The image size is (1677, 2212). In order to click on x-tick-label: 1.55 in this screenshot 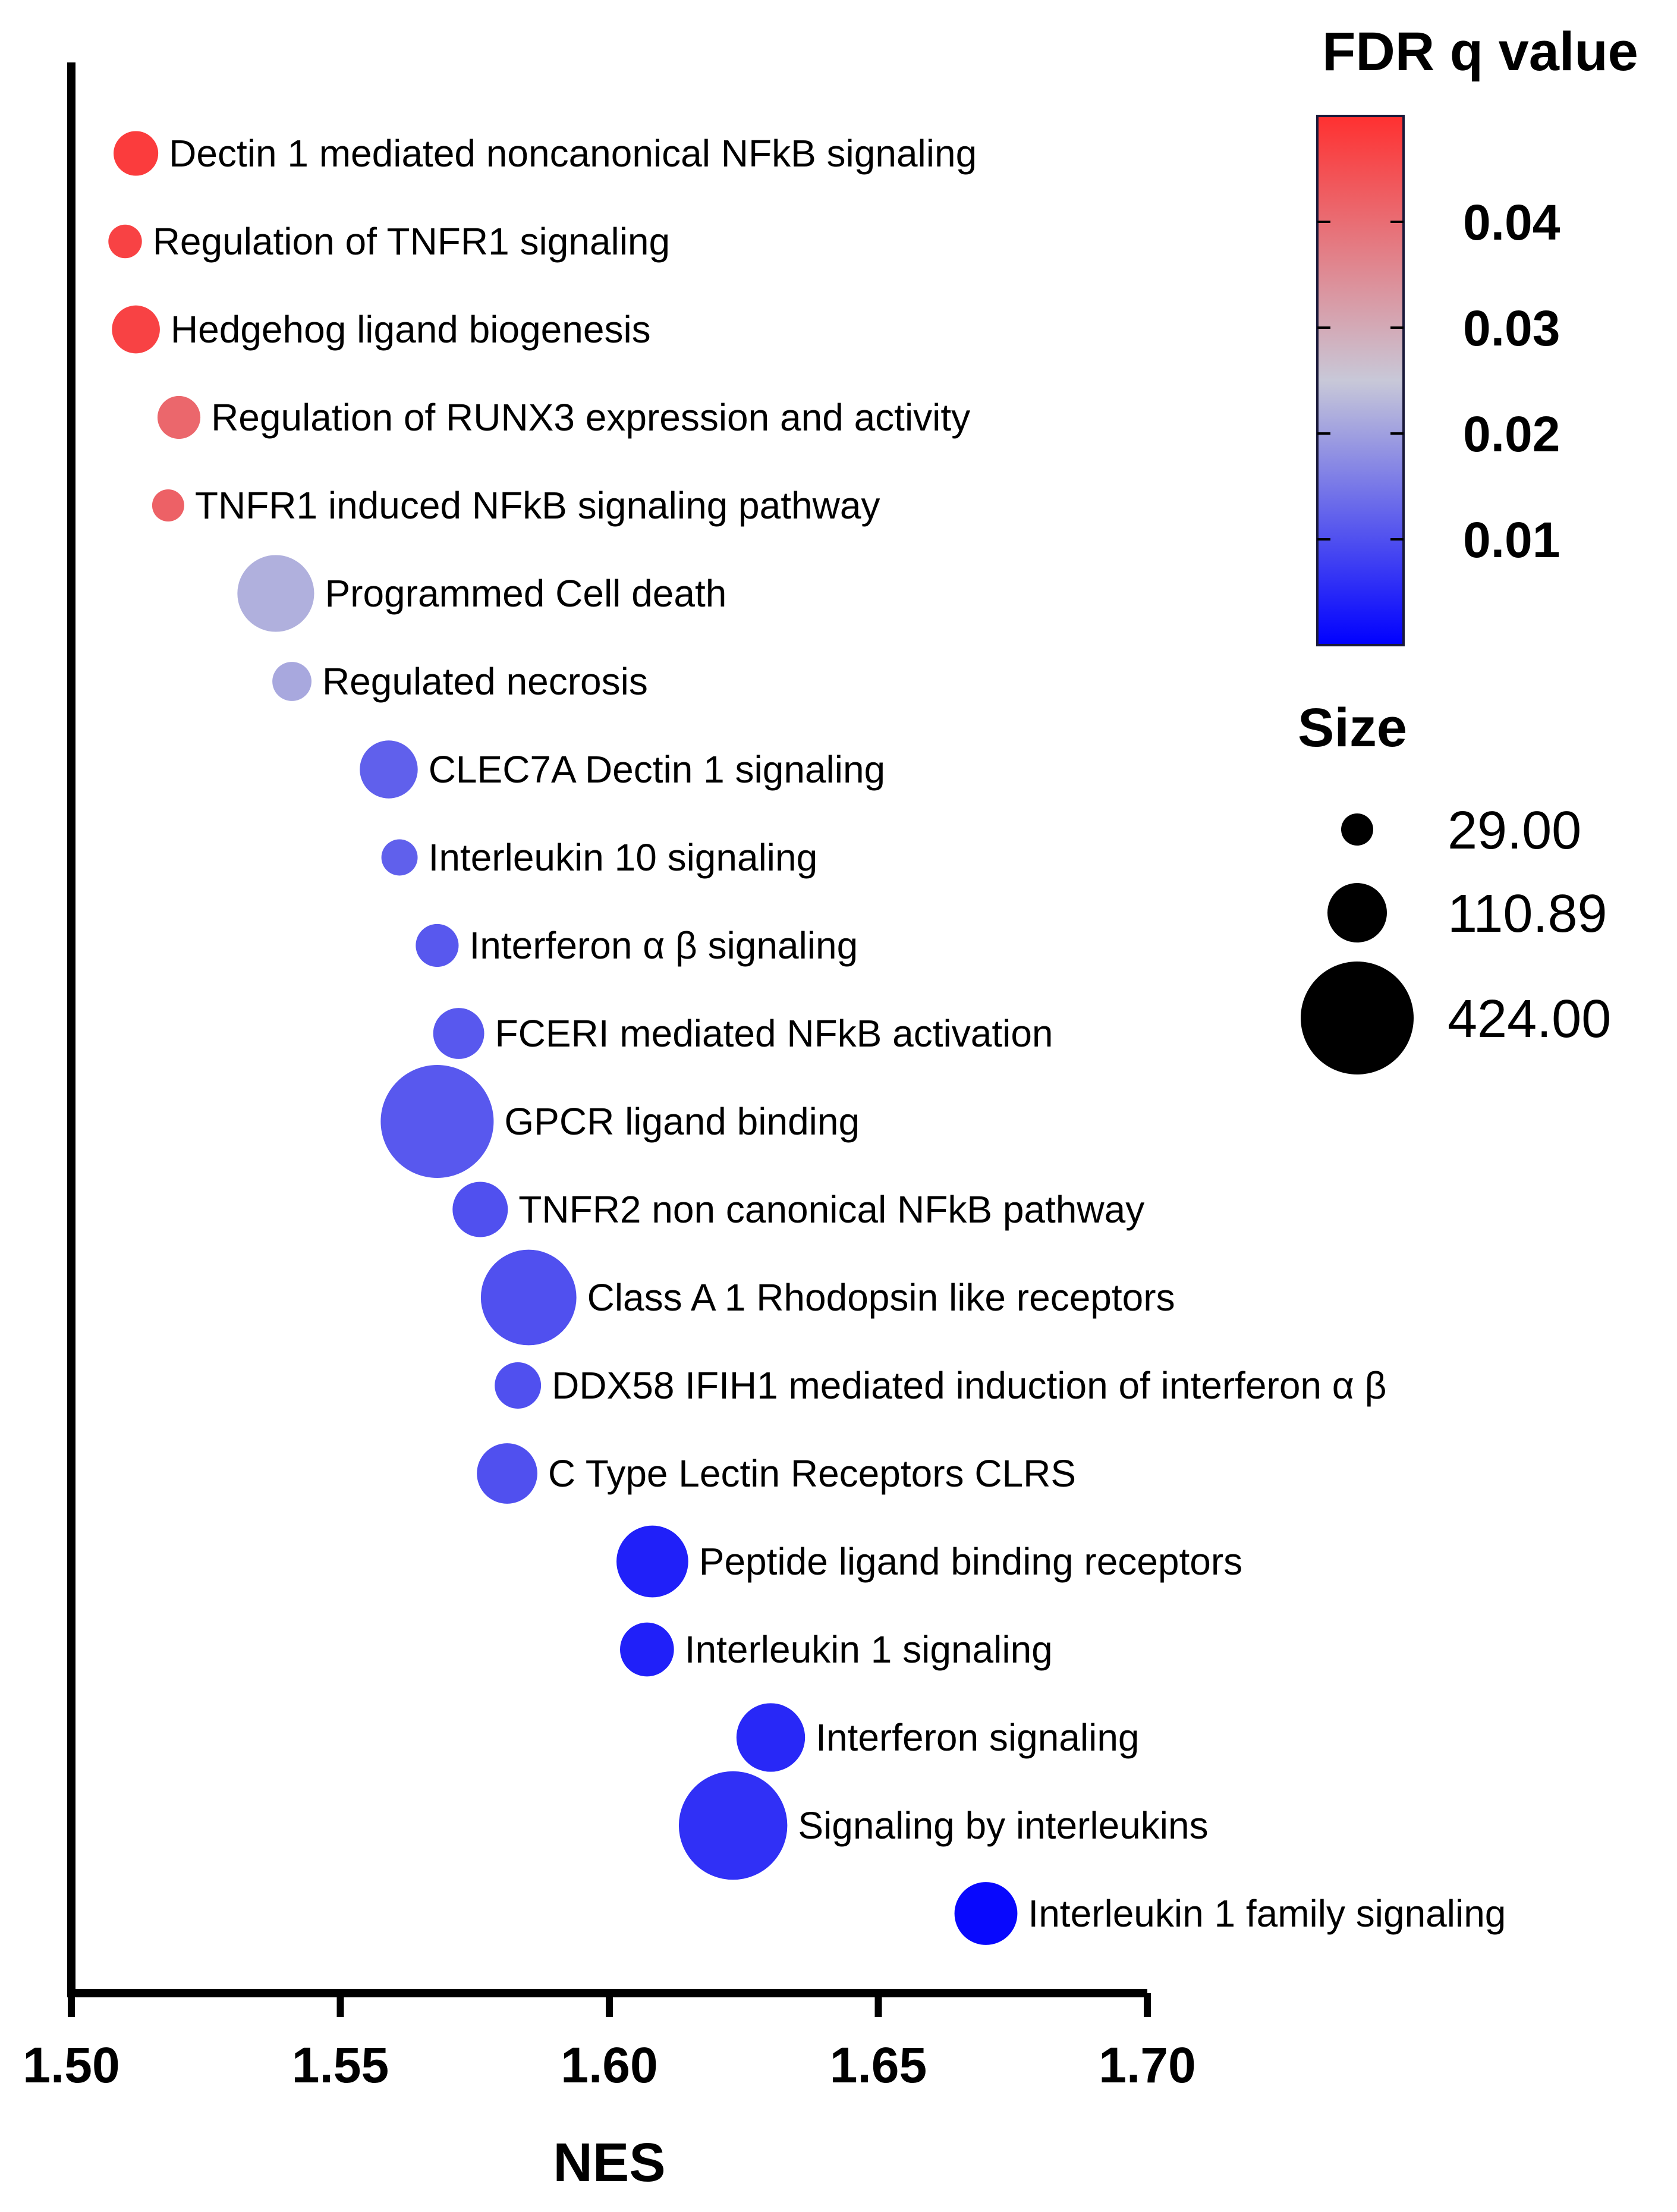, I will do `click(340, 2065)`.